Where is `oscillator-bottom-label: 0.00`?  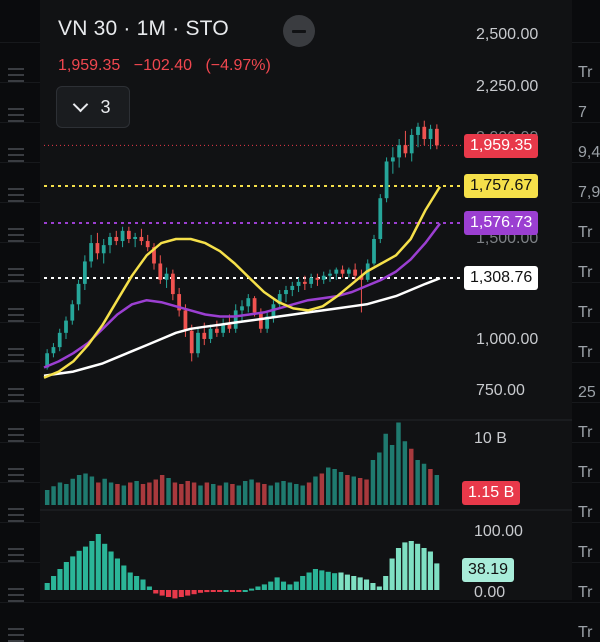 oscillator-bottom-label: 0.00 is located at coordinates (490, 592).